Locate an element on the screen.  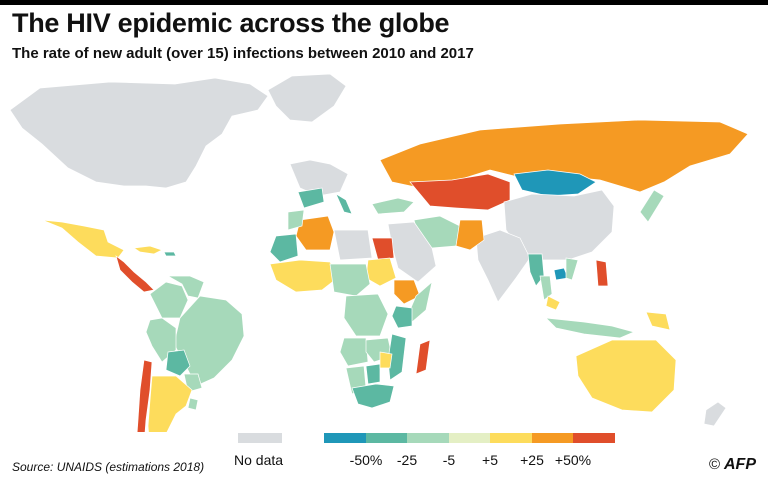
legend-no-data-swatch is located at coordinates (260, 438).